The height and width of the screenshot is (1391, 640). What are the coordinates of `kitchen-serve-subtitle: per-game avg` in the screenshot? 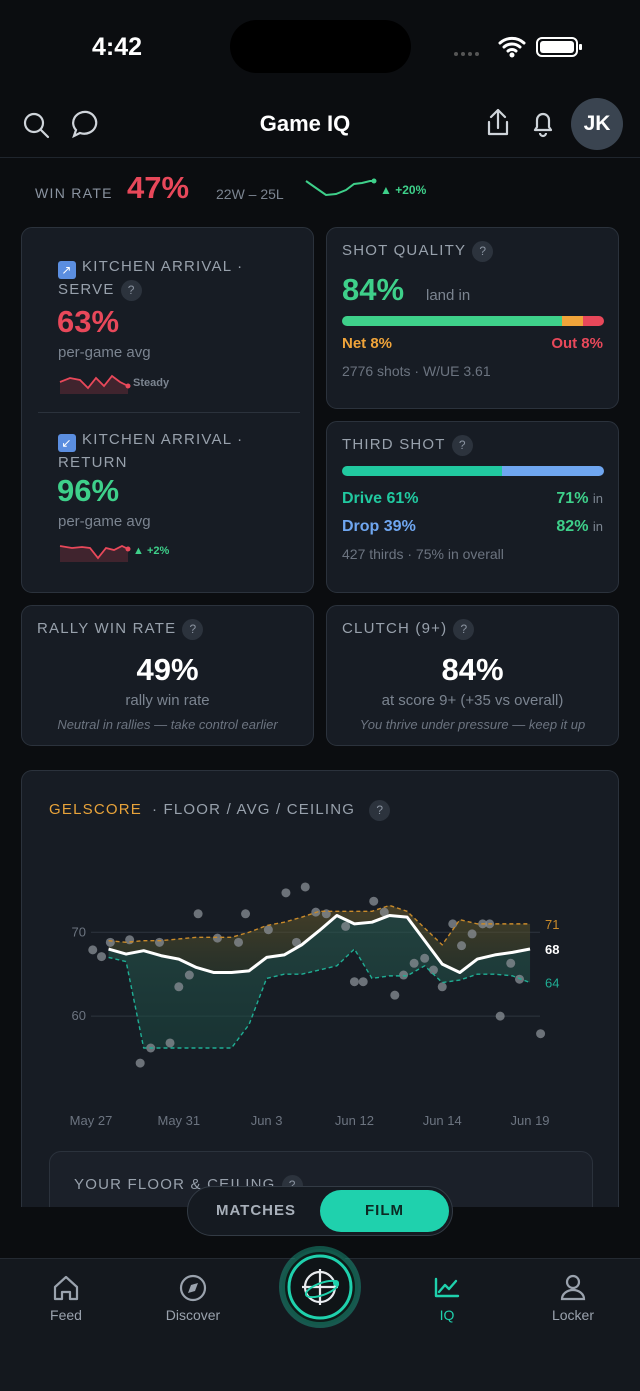 It's located at (104, 352).